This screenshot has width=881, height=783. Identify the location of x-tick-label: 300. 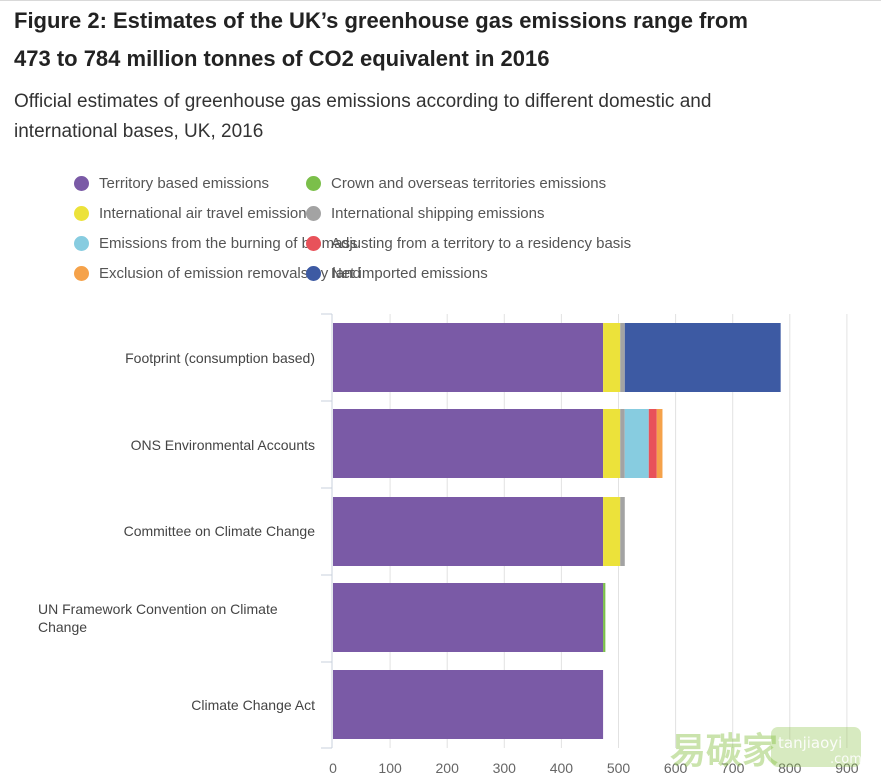
(505, 768).